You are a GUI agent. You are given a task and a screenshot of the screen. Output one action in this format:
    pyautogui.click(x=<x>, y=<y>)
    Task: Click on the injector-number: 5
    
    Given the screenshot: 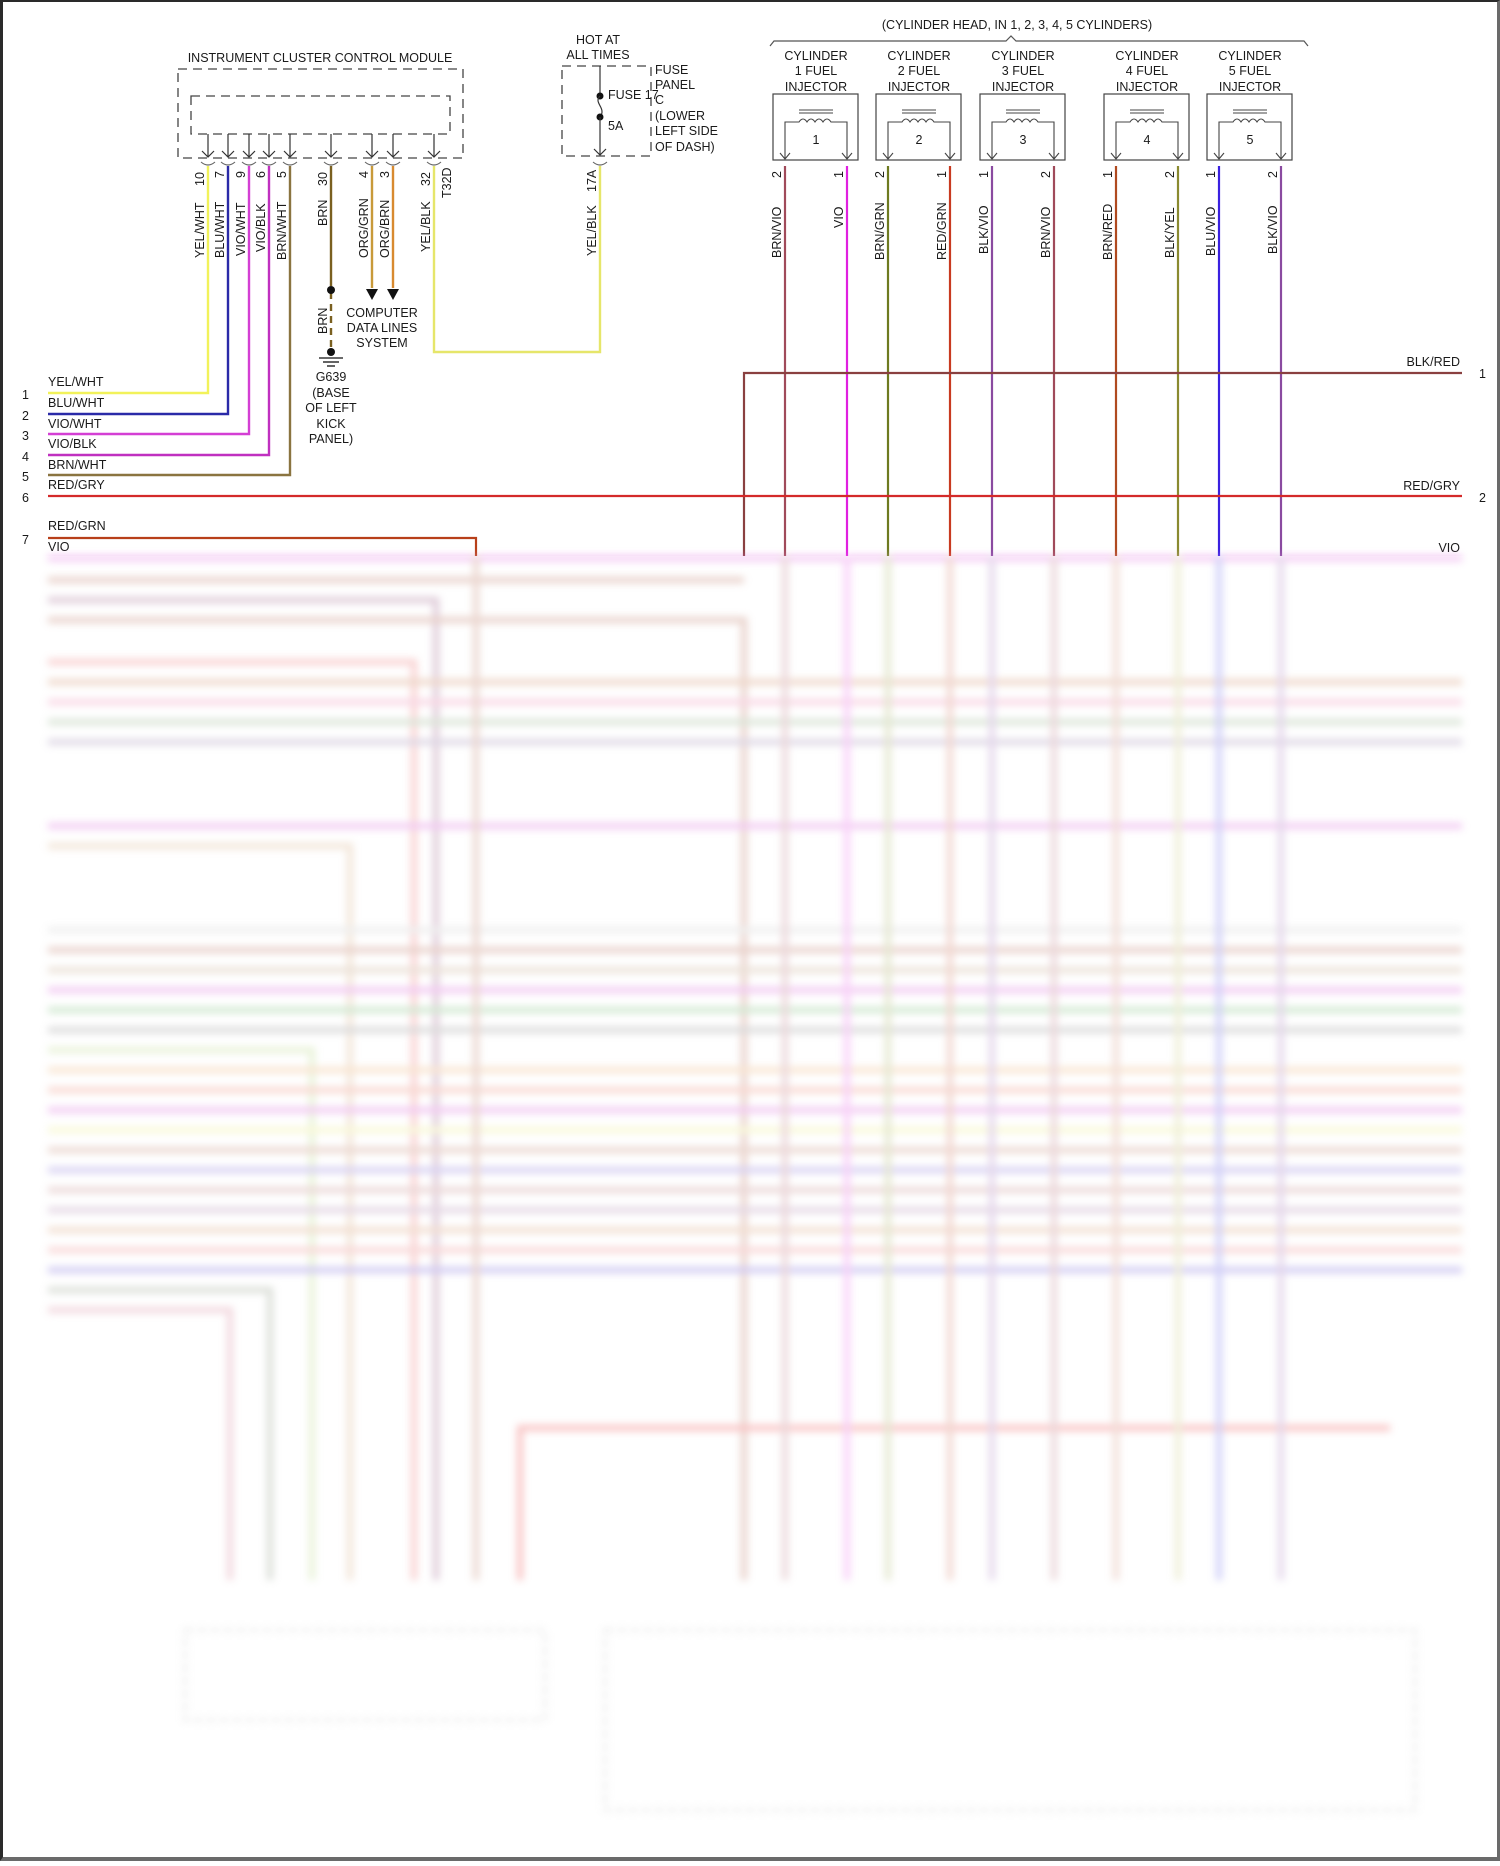 What is the action you would take?
    pyautogui.click(x=1250, y=140)
    